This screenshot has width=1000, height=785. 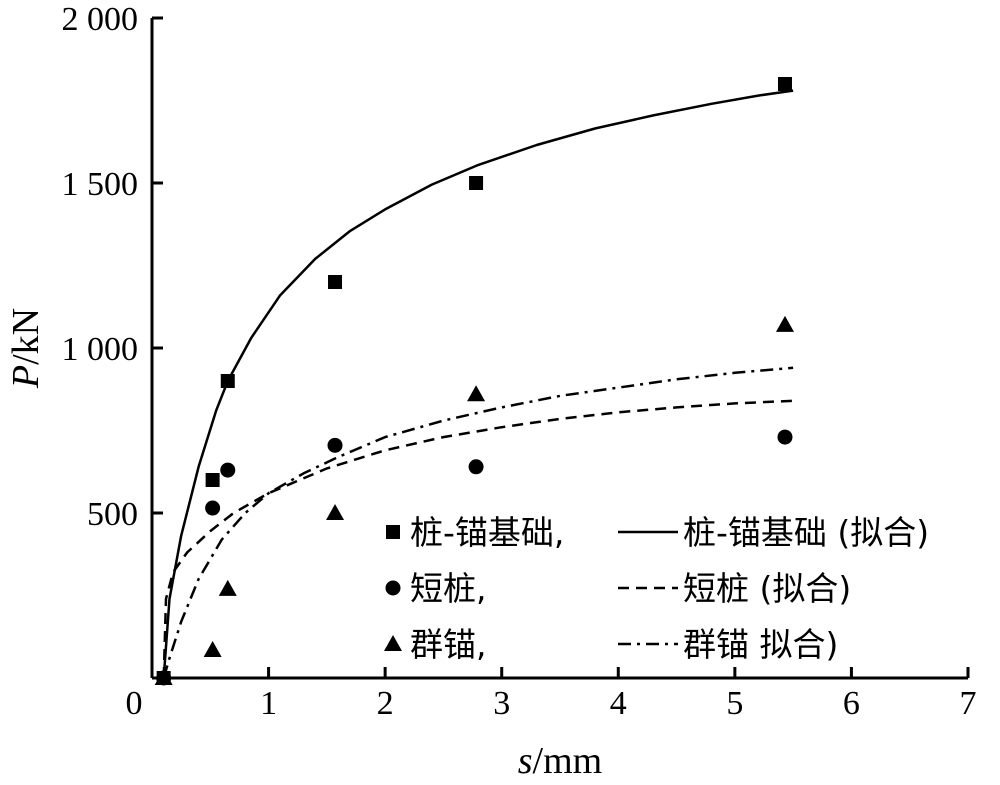 I want to click on y-axis-label: P/kN, so click(x=26, y=348).